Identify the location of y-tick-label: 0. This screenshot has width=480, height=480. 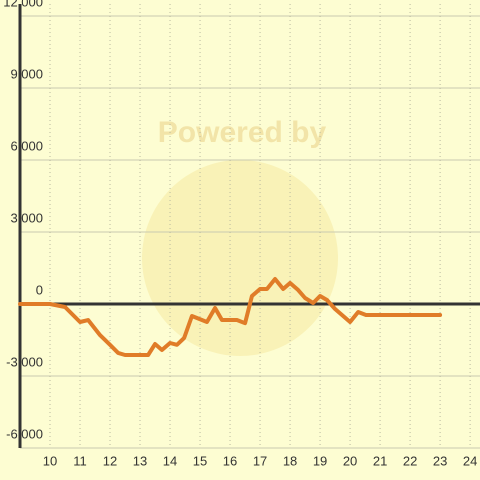
(39, 289).